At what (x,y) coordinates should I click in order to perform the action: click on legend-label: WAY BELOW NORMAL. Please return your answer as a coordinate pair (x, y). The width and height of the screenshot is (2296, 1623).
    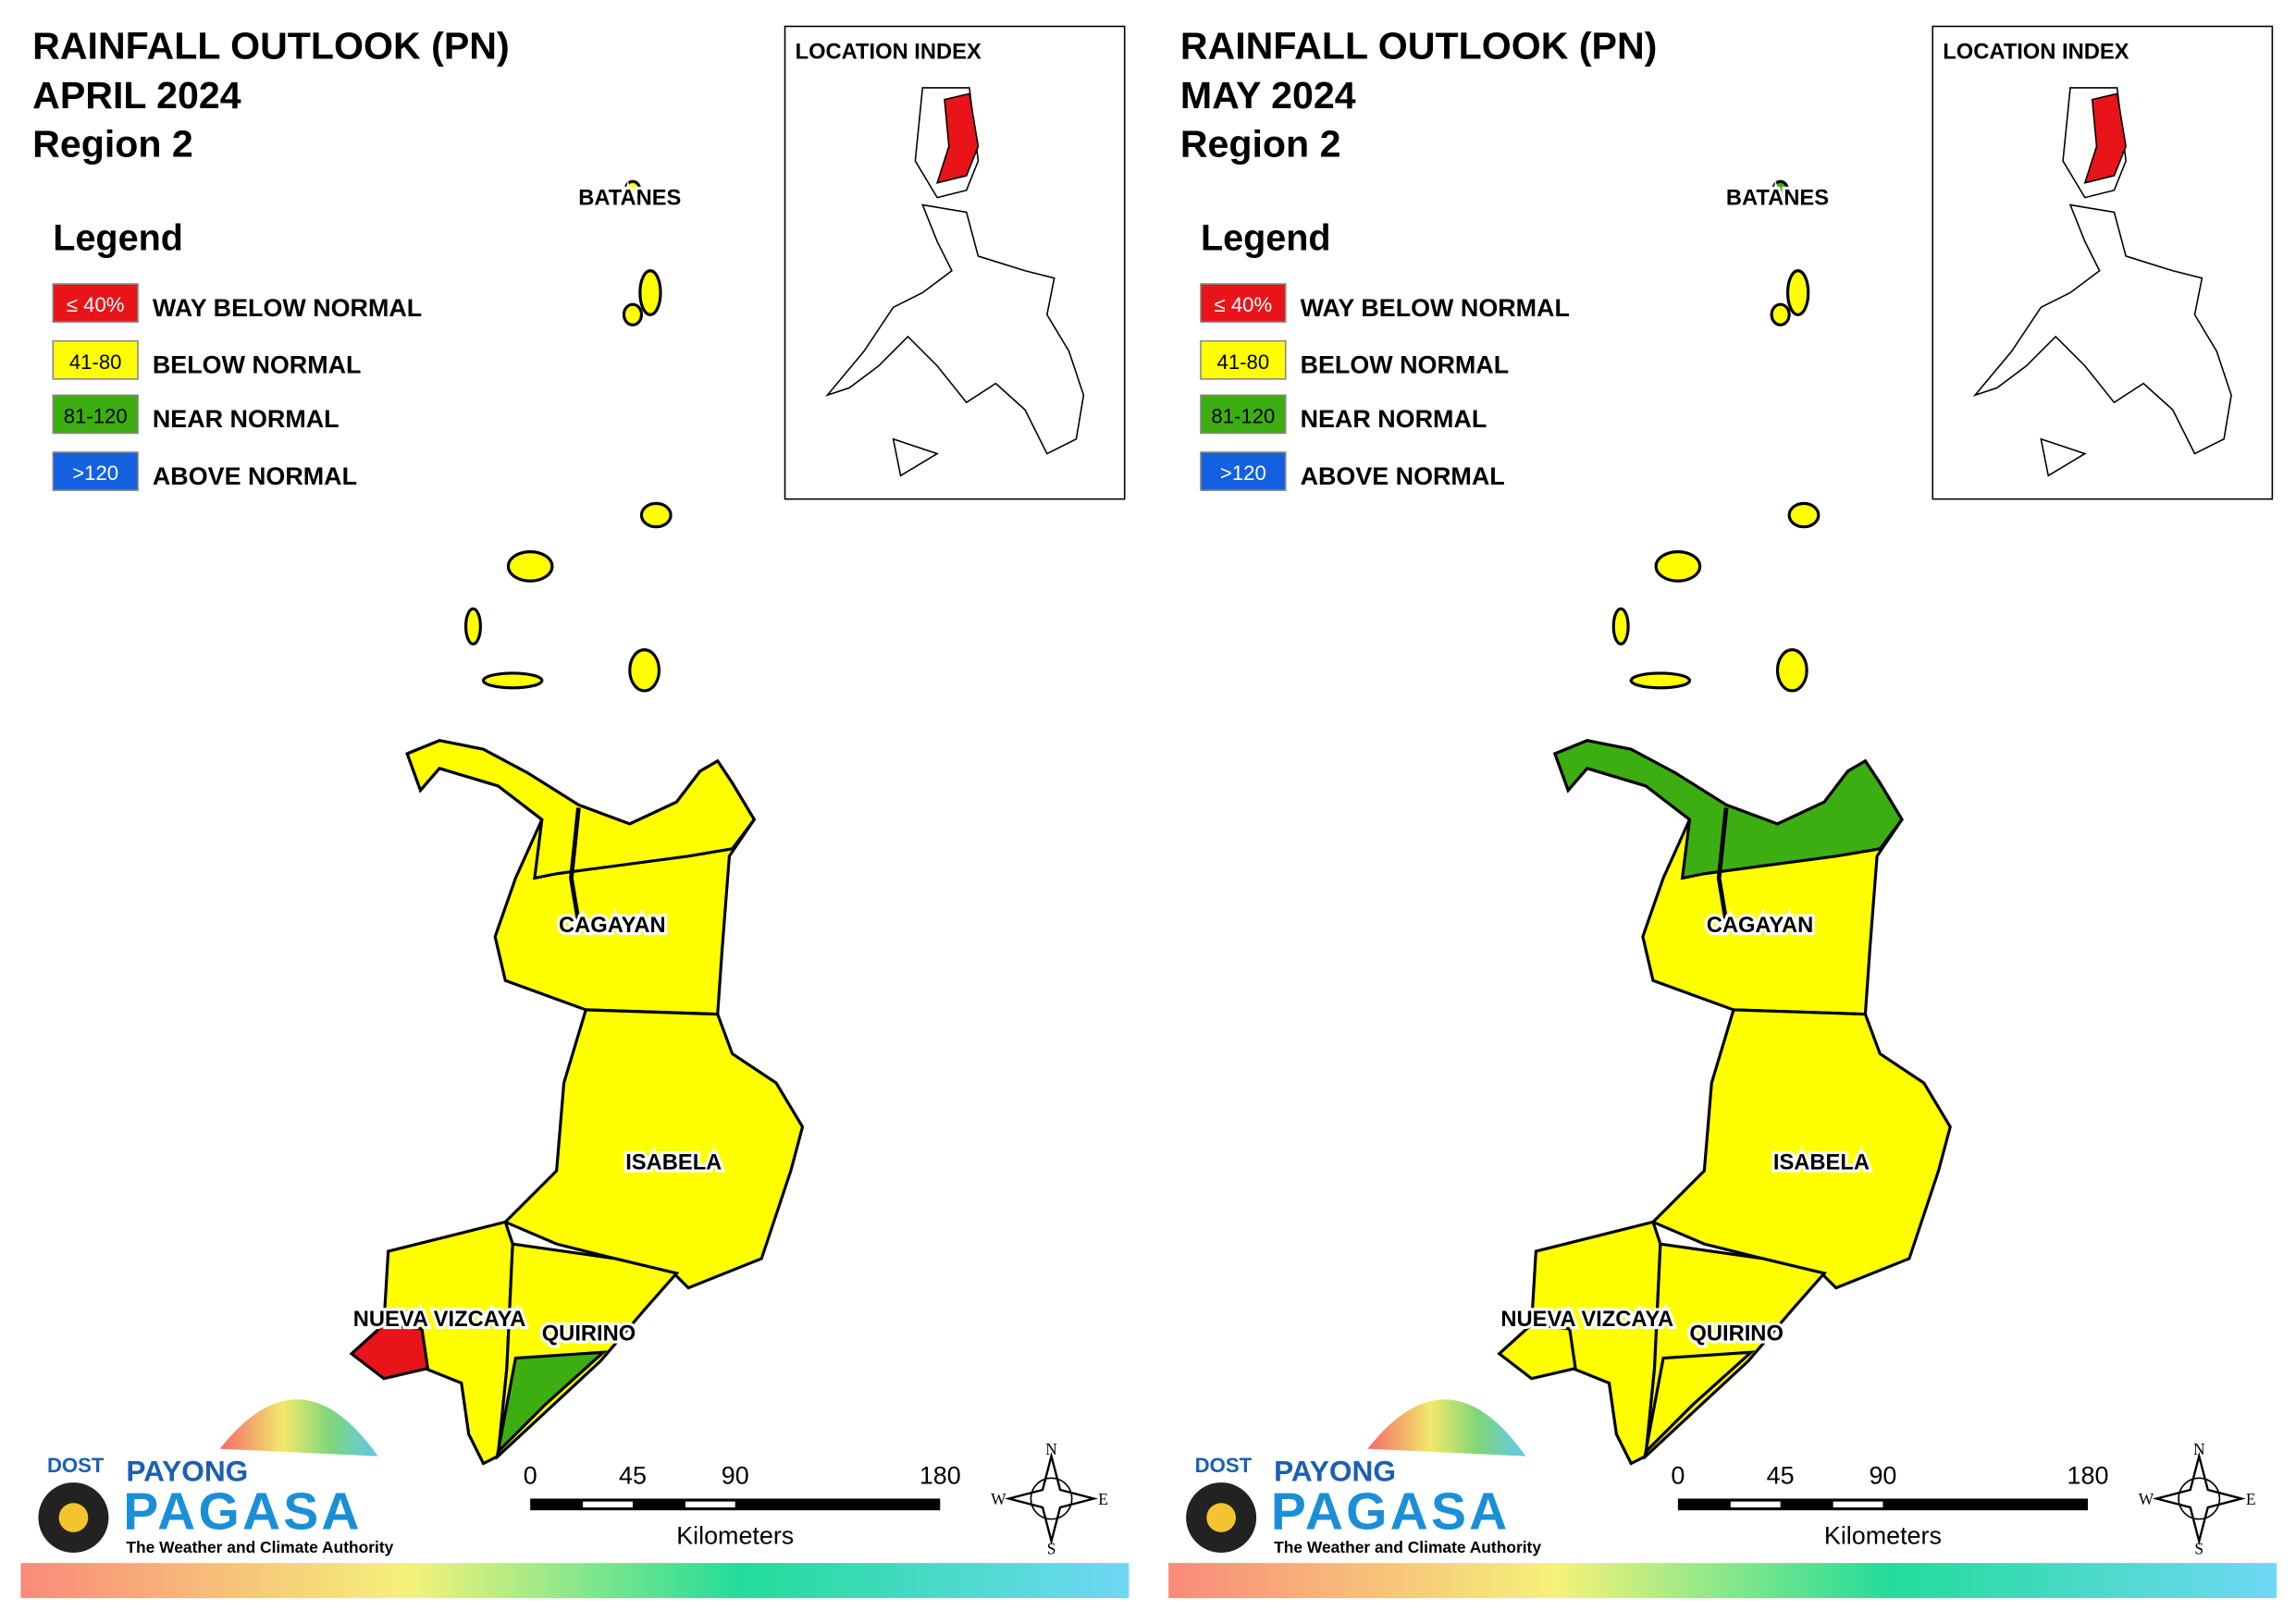
    Looking at the image, I should click on (287, 308).